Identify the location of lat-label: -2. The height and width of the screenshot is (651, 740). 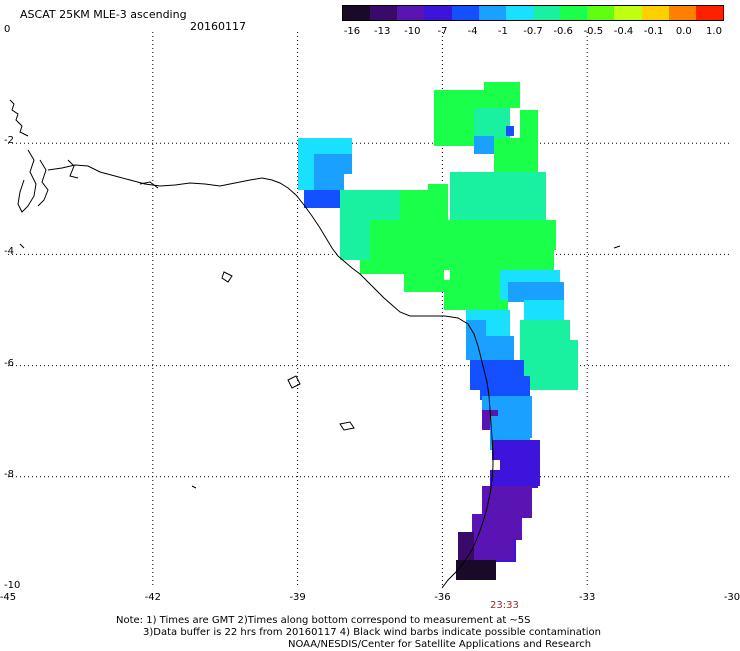
(9, 141).